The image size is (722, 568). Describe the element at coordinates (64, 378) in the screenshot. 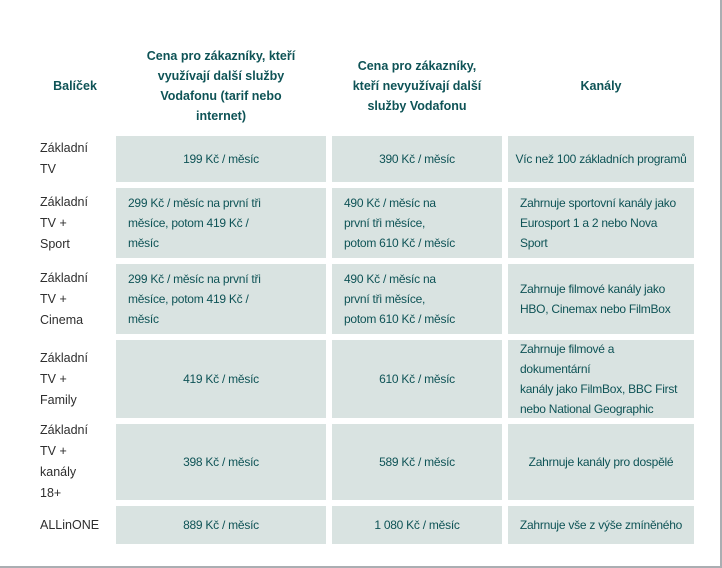

I see `package-label: Základní TV + Family` at that location.